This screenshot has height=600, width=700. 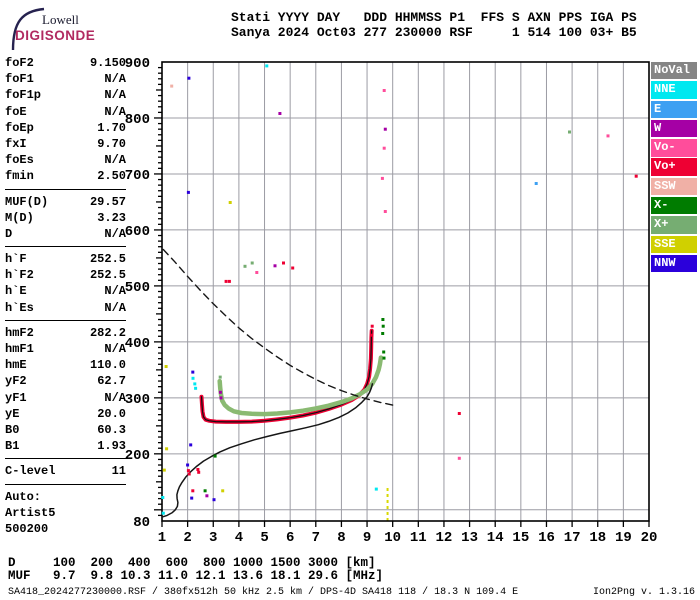 I want to click on param-row: foEp 1.70, so click(x=65, y=129).